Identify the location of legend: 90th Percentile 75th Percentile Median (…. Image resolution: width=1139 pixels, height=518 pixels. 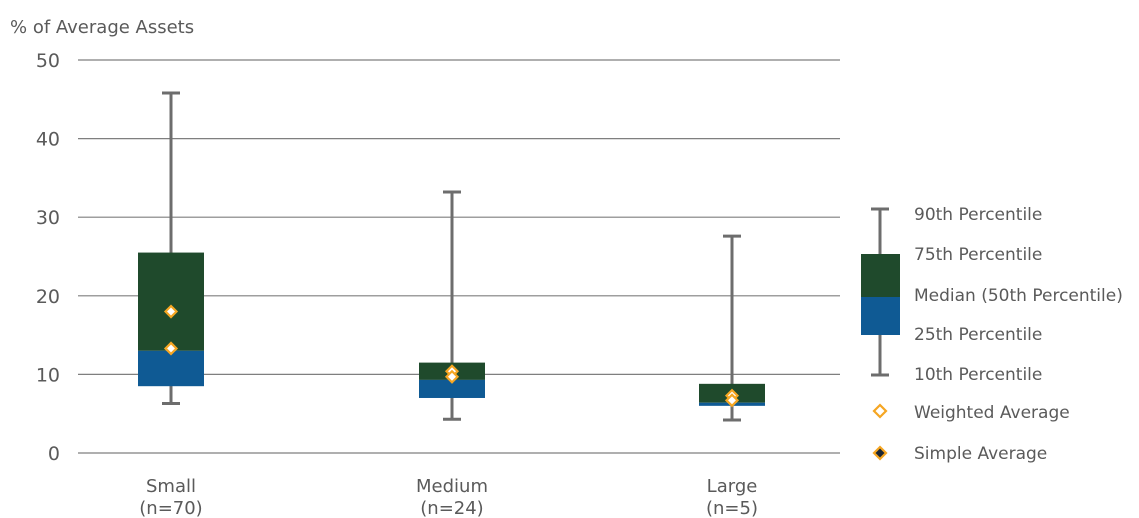
(992, 334).